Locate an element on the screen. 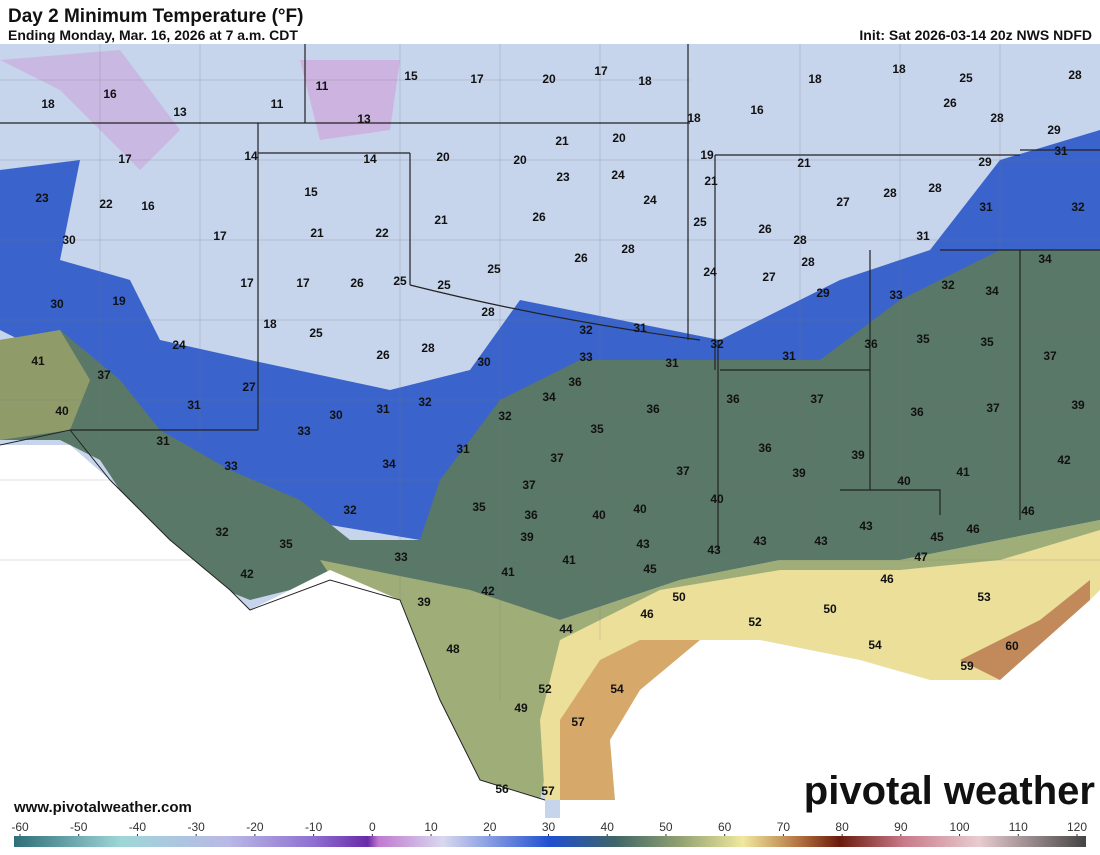 This screenshot has height=855, width=1100. website: www.pivotalweather.com is located at coordinates (102, 807).